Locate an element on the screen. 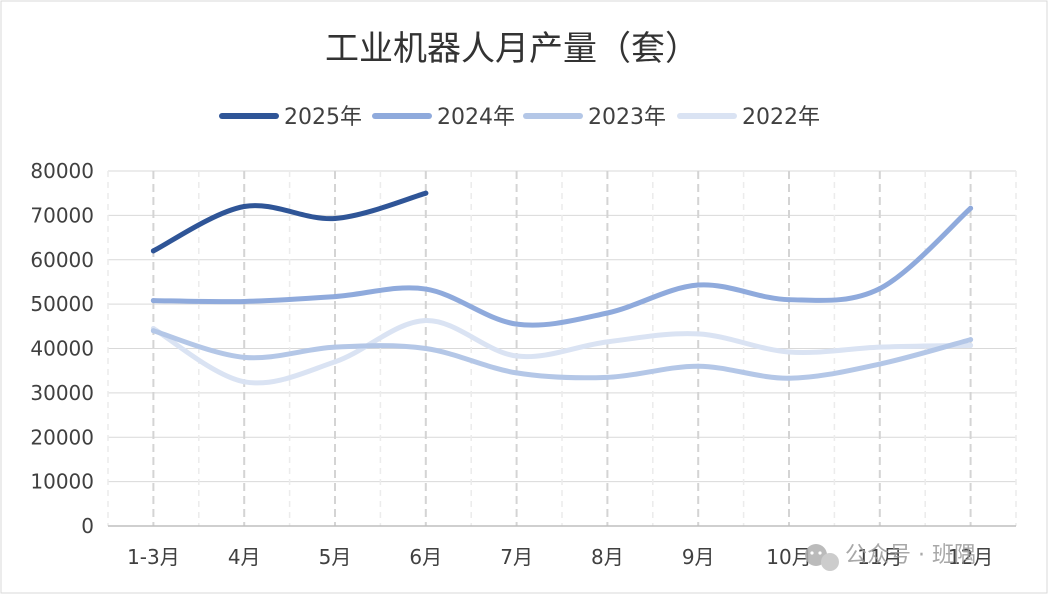 The height and width of the screenshot is (598, 1048). x-tick-label: 11月 is located at coordinates (879, 557).